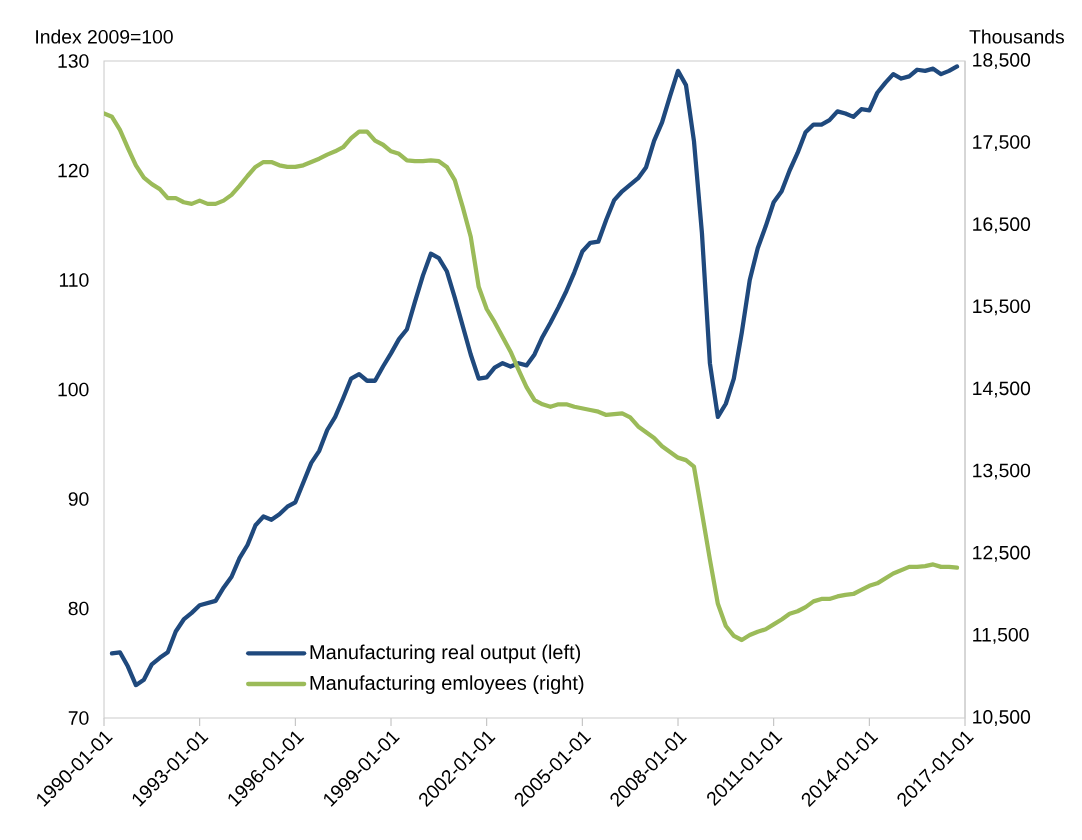 The image size is (1082, 840). I want to click on y-tick-label: 100, so click(73, 389).